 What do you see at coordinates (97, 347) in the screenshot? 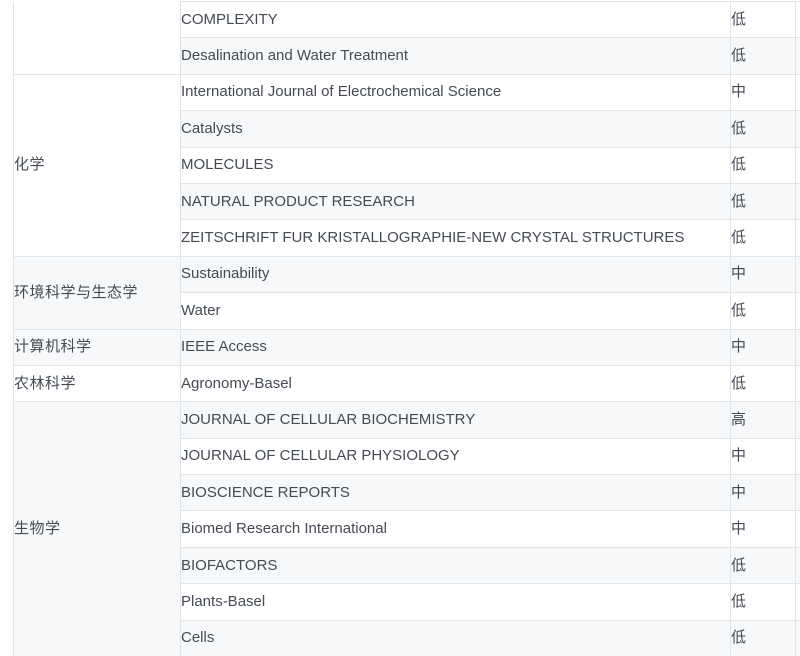
I see `category-cell: 计算机科学` at bounding box center [97, 347].